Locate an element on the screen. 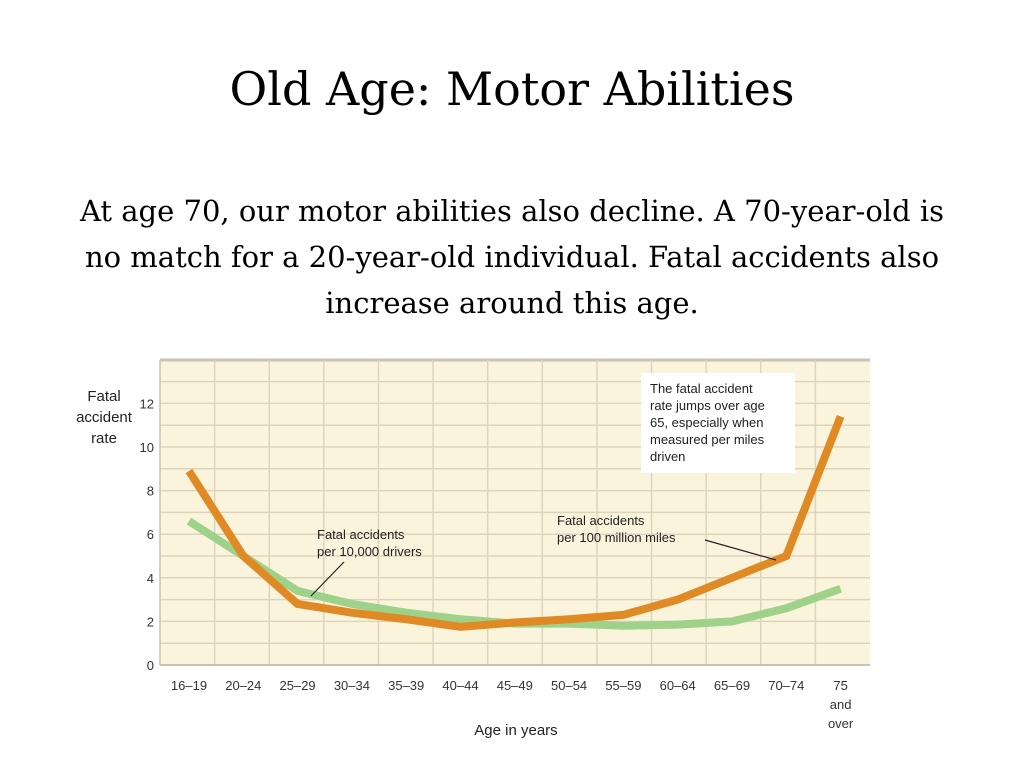 This screenshot has width=1024, height=768. series-label-drivers: per 10,000 drivers is located at coordinates (369, 551).